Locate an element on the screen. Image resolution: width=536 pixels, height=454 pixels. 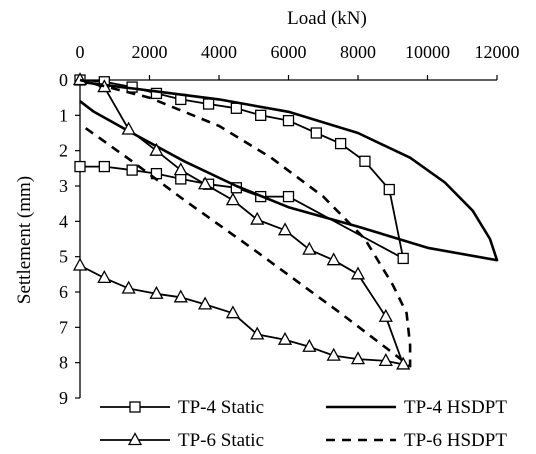
x-tick-label: 4000 is located at coordinates (219, 52).